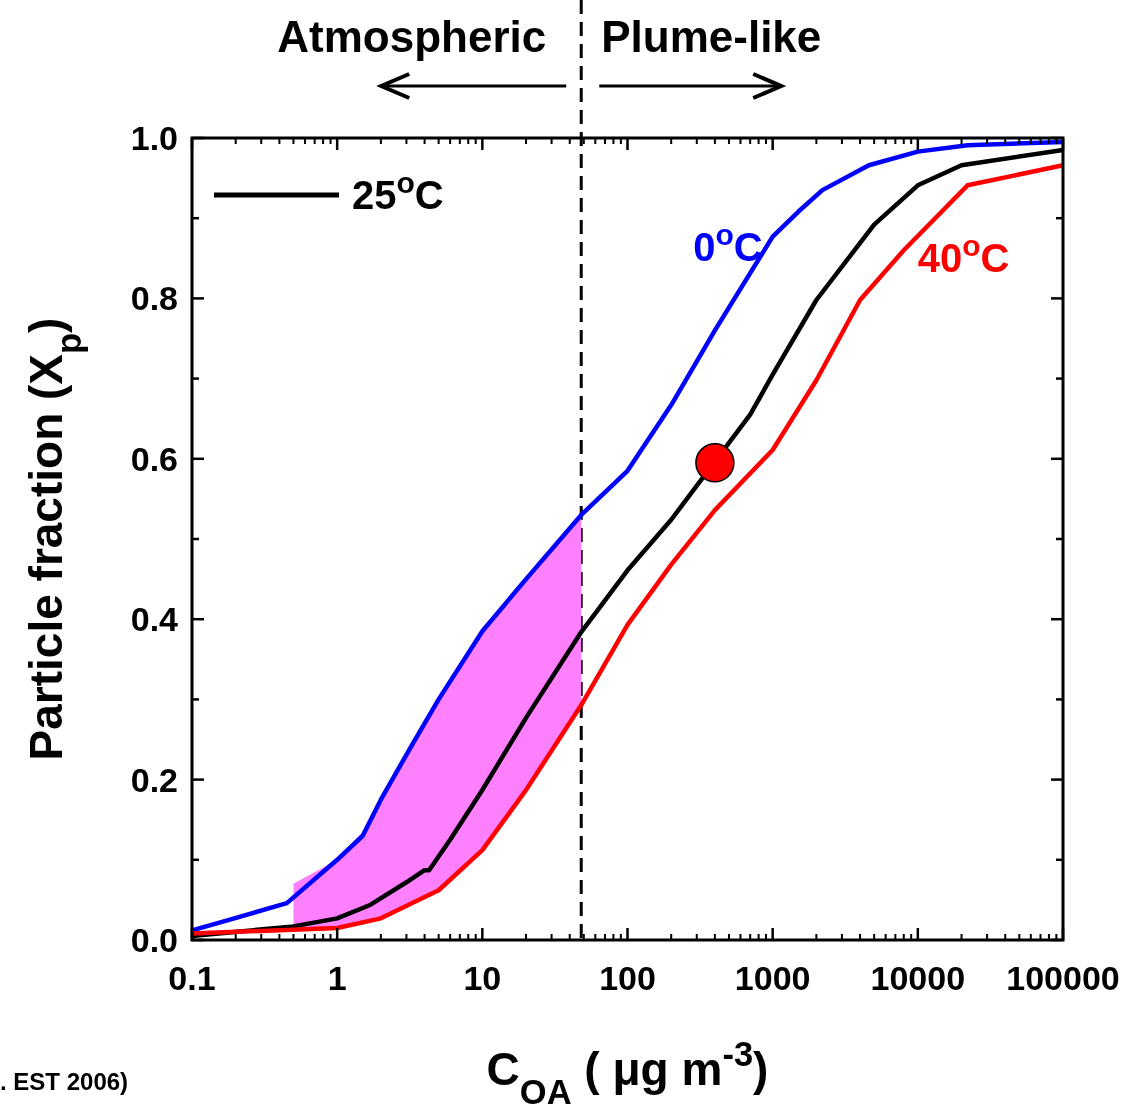  I want to click on text: Atmospheric, so click(412, 36).